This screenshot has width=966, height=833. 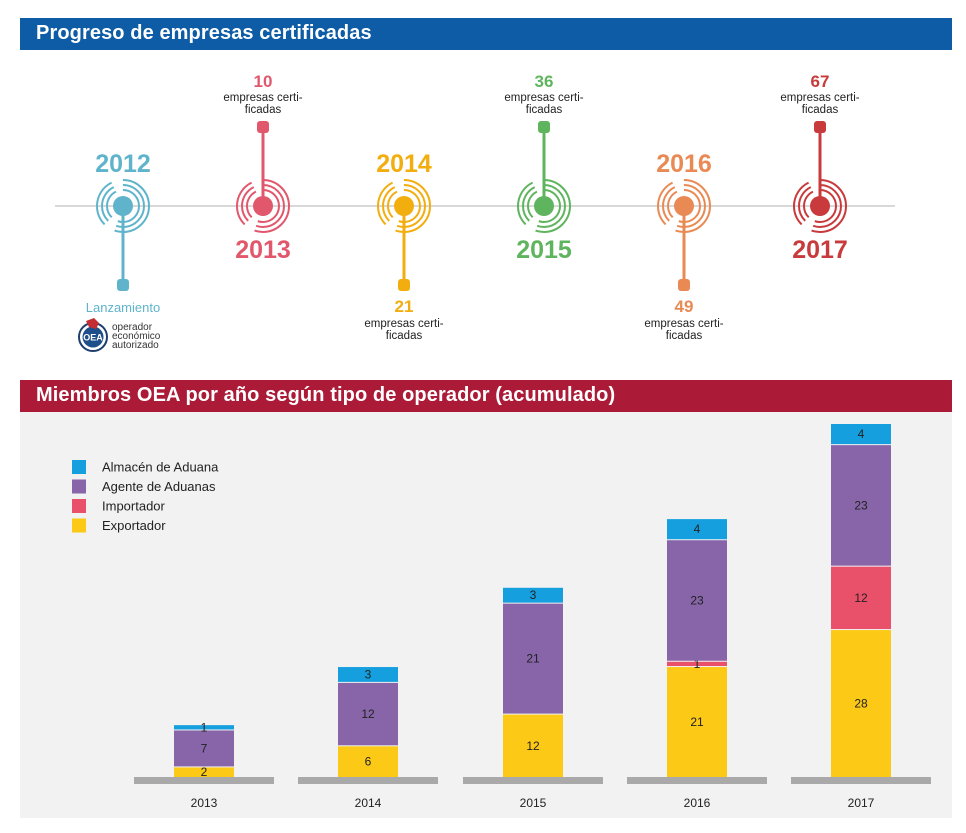 I want to click on timeline-caption: Lanzamiento, so click(x=123, y=307).